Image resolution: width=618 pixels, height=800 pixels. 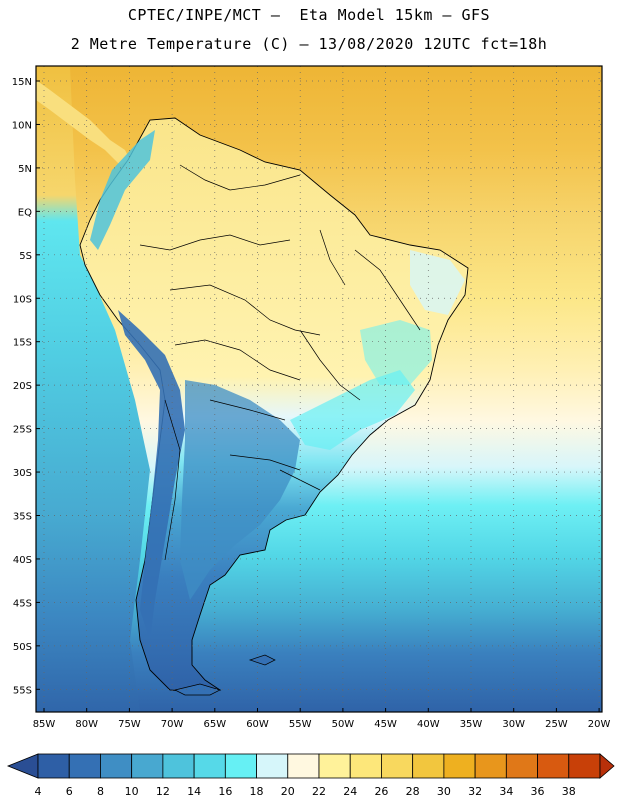 I want to click on latitude-label: 10S, so click(x=22, y=299).